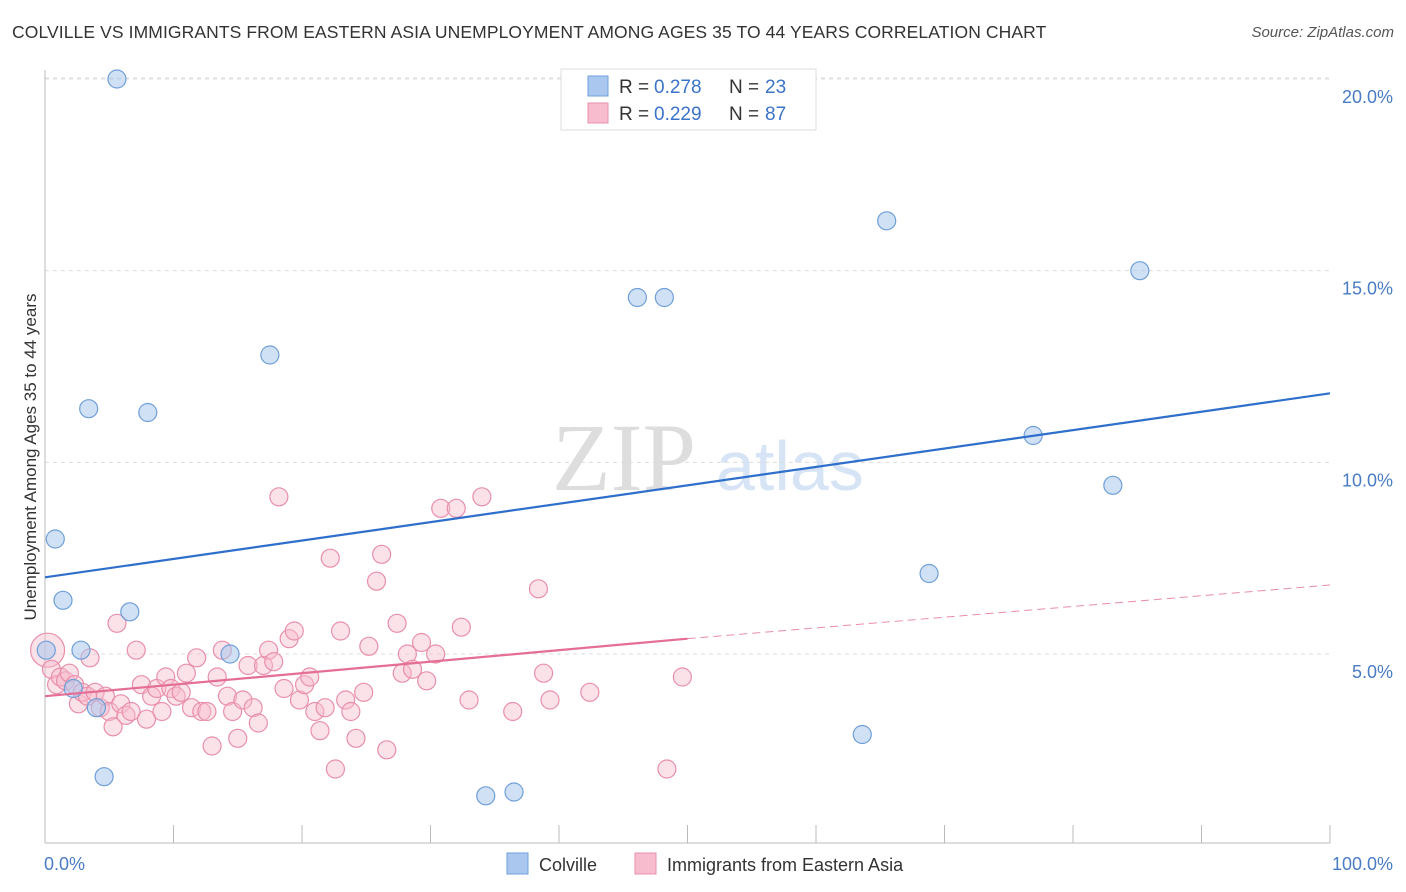  Describe the element at coordinates (790, 466) in the screenshot. I see `watermark-atlas: atlas` at that location.